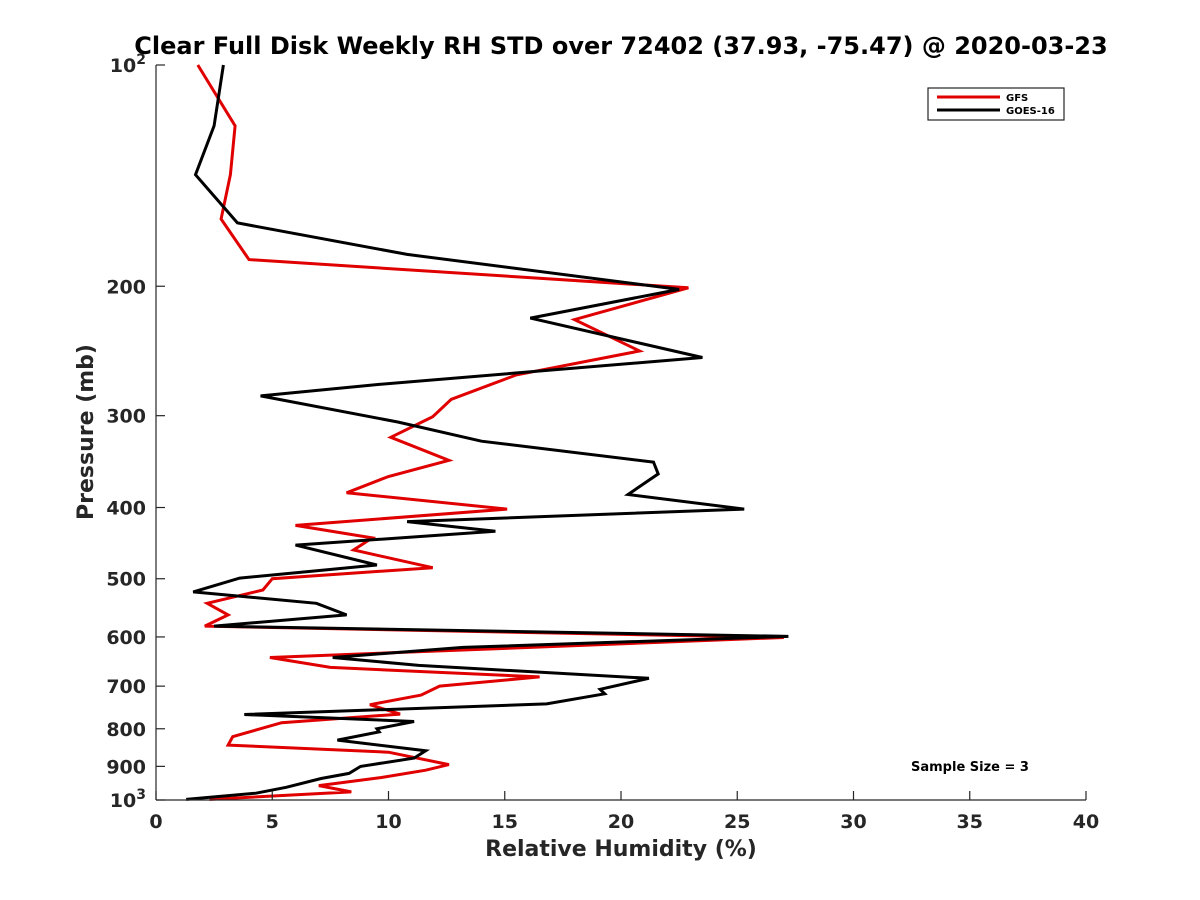 This screenshot has height=900, width=1200. I want to click on x-tick-label: 10, so click(388, 822).